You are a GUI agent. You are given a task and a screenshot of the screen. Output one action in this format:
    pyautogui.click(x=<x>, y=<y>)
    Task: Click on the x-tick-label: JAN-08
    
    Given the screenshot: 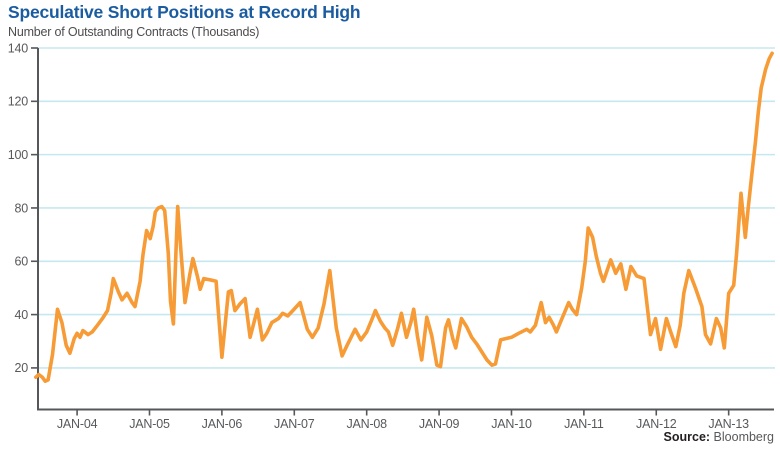 What is the action you would take?
    pyautogui.click(x=366, y=424)
    